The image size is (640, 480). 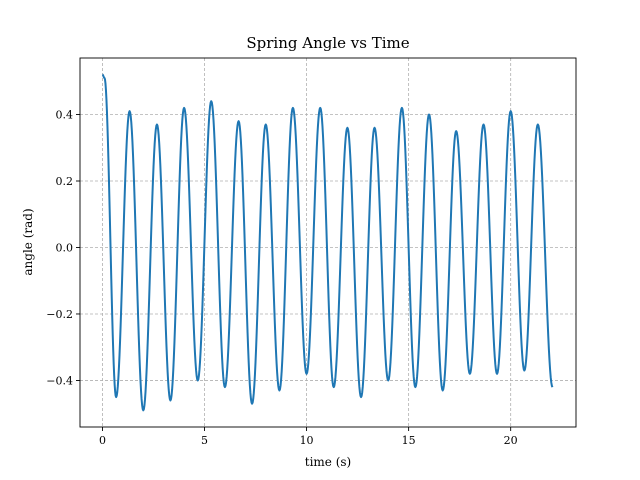 I want to click on x-axis-label: time (s), so click(x=328, y=462).